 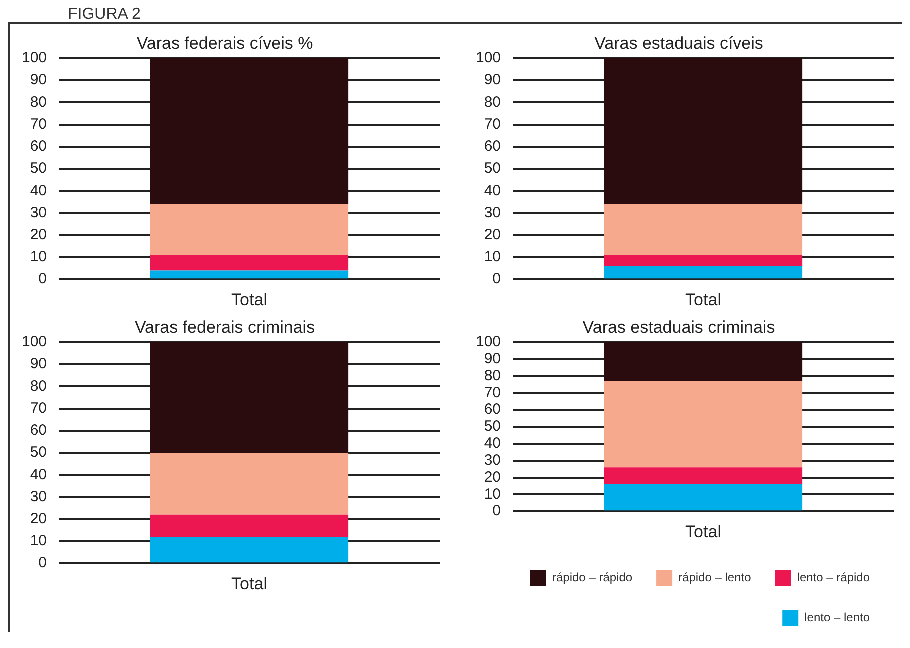 I want to click on legend-label: rápido – lento, so click(x=715, y=577).